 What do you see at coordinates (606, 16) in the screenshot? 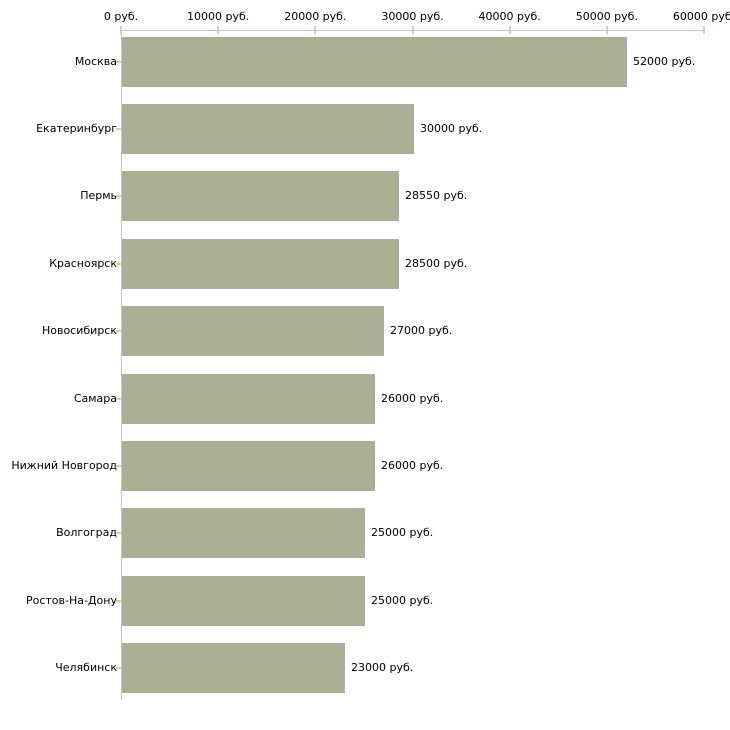
I see `x-tick-label: 50000 руб.` at bounding box center [606, 16].